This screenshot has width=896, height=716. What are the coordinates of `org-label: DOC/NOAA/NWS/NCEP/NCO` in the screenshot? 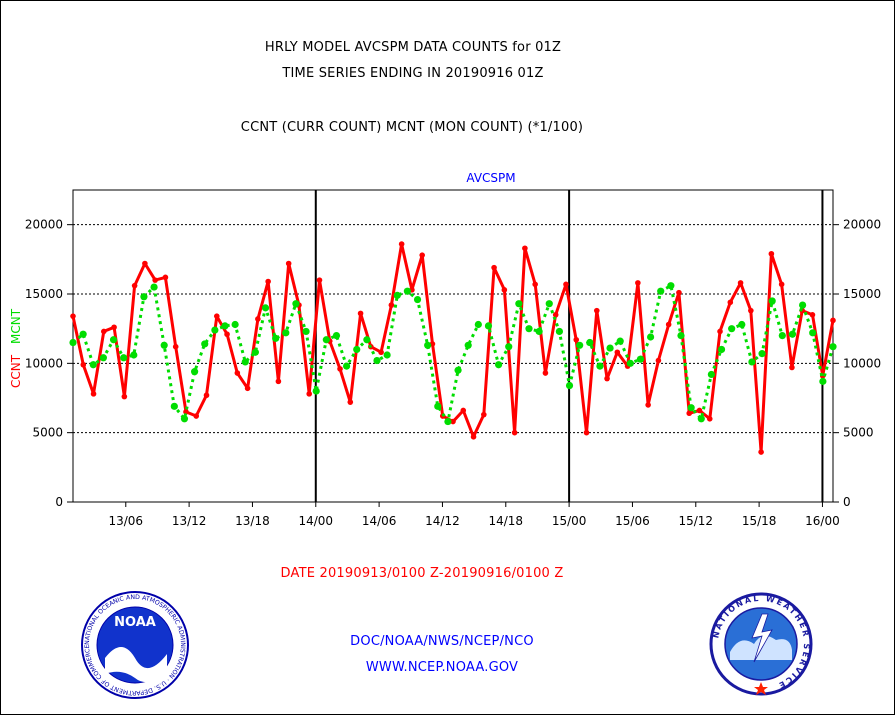 It's located at (442, 641).